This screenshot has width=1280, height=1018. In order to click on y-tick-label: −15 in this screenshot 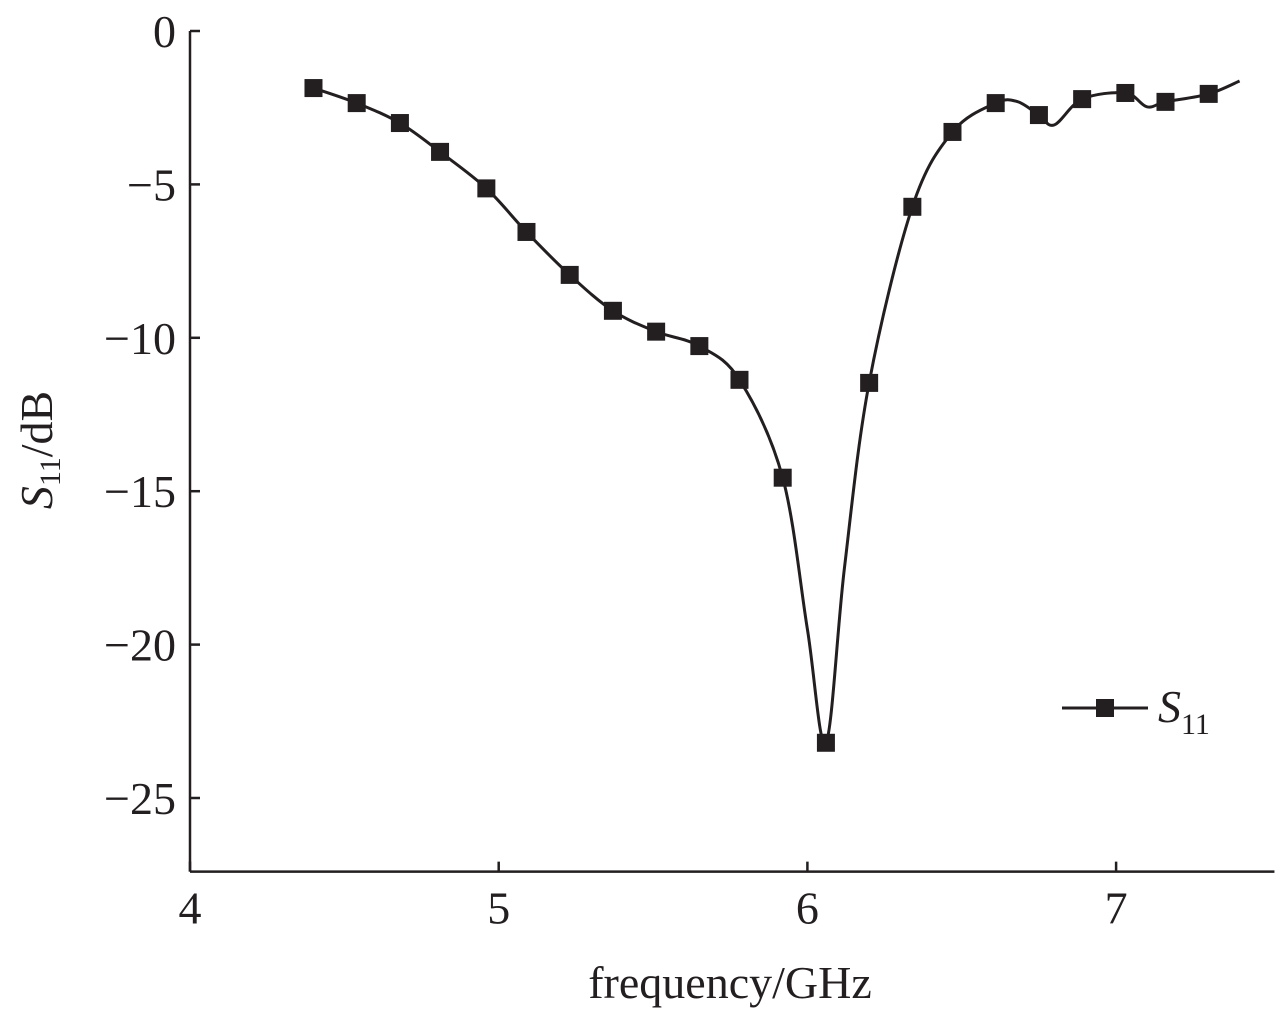, I will do `click(140, 491)`.